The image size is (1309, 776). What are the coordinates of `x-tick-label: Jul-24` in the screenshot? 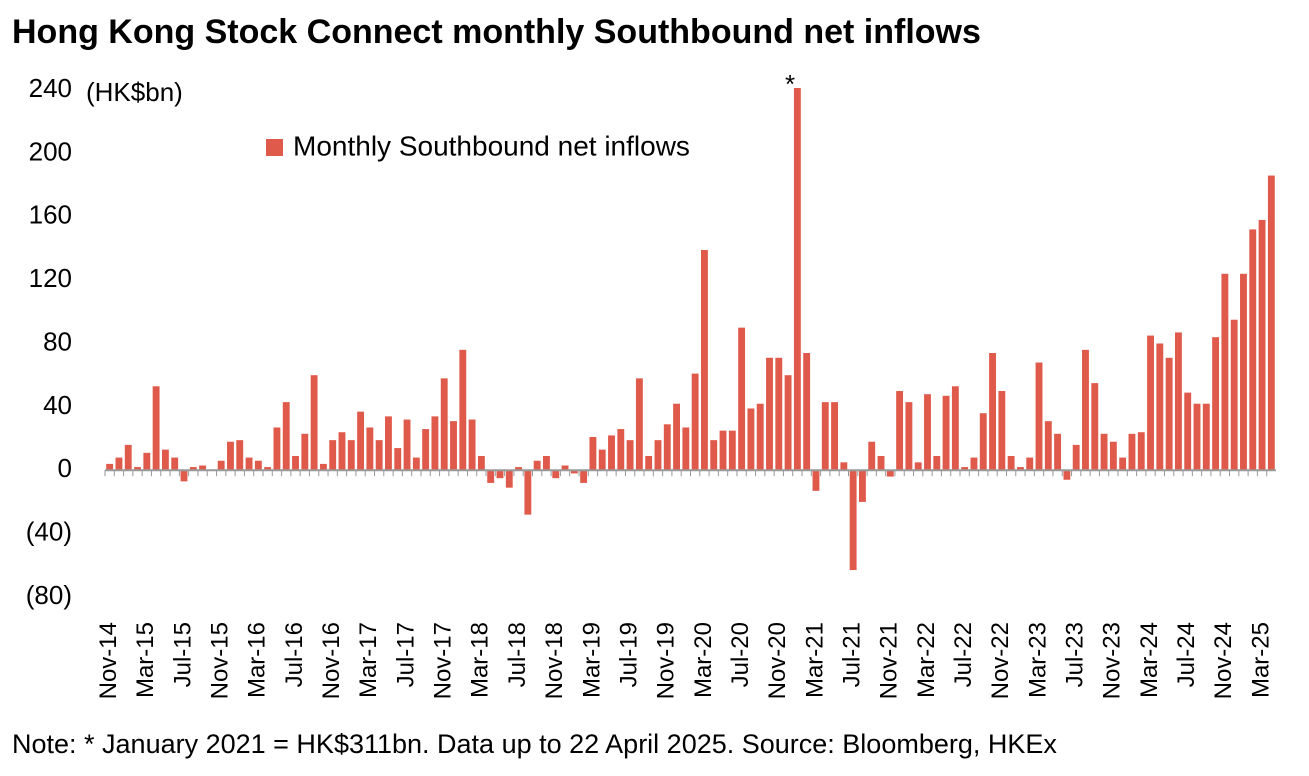 It's located at (1186, 654).